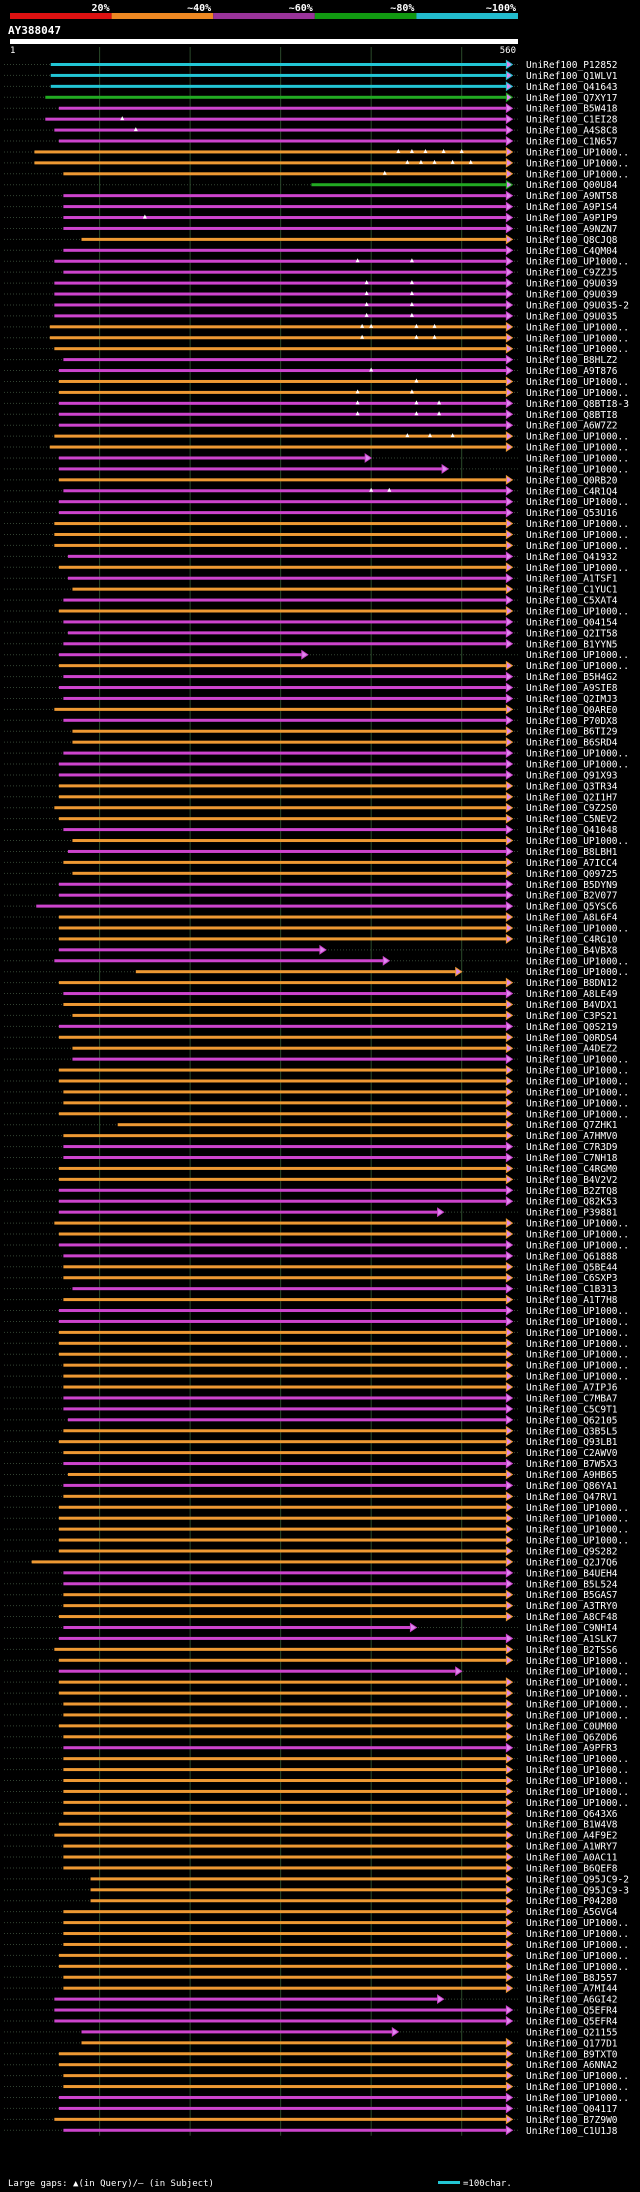  I want to click on hit-row: UniRef100_Q2IMJ3, so click(311, 699).